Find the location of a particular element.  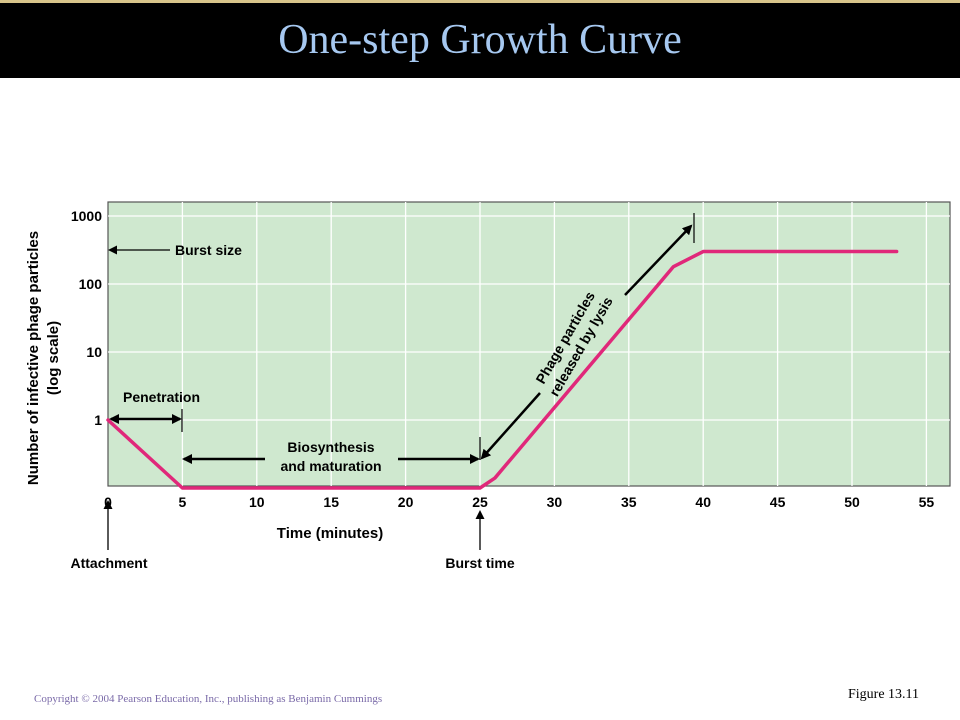

maturation-label: and maturation is located at coordinates (330, 466).